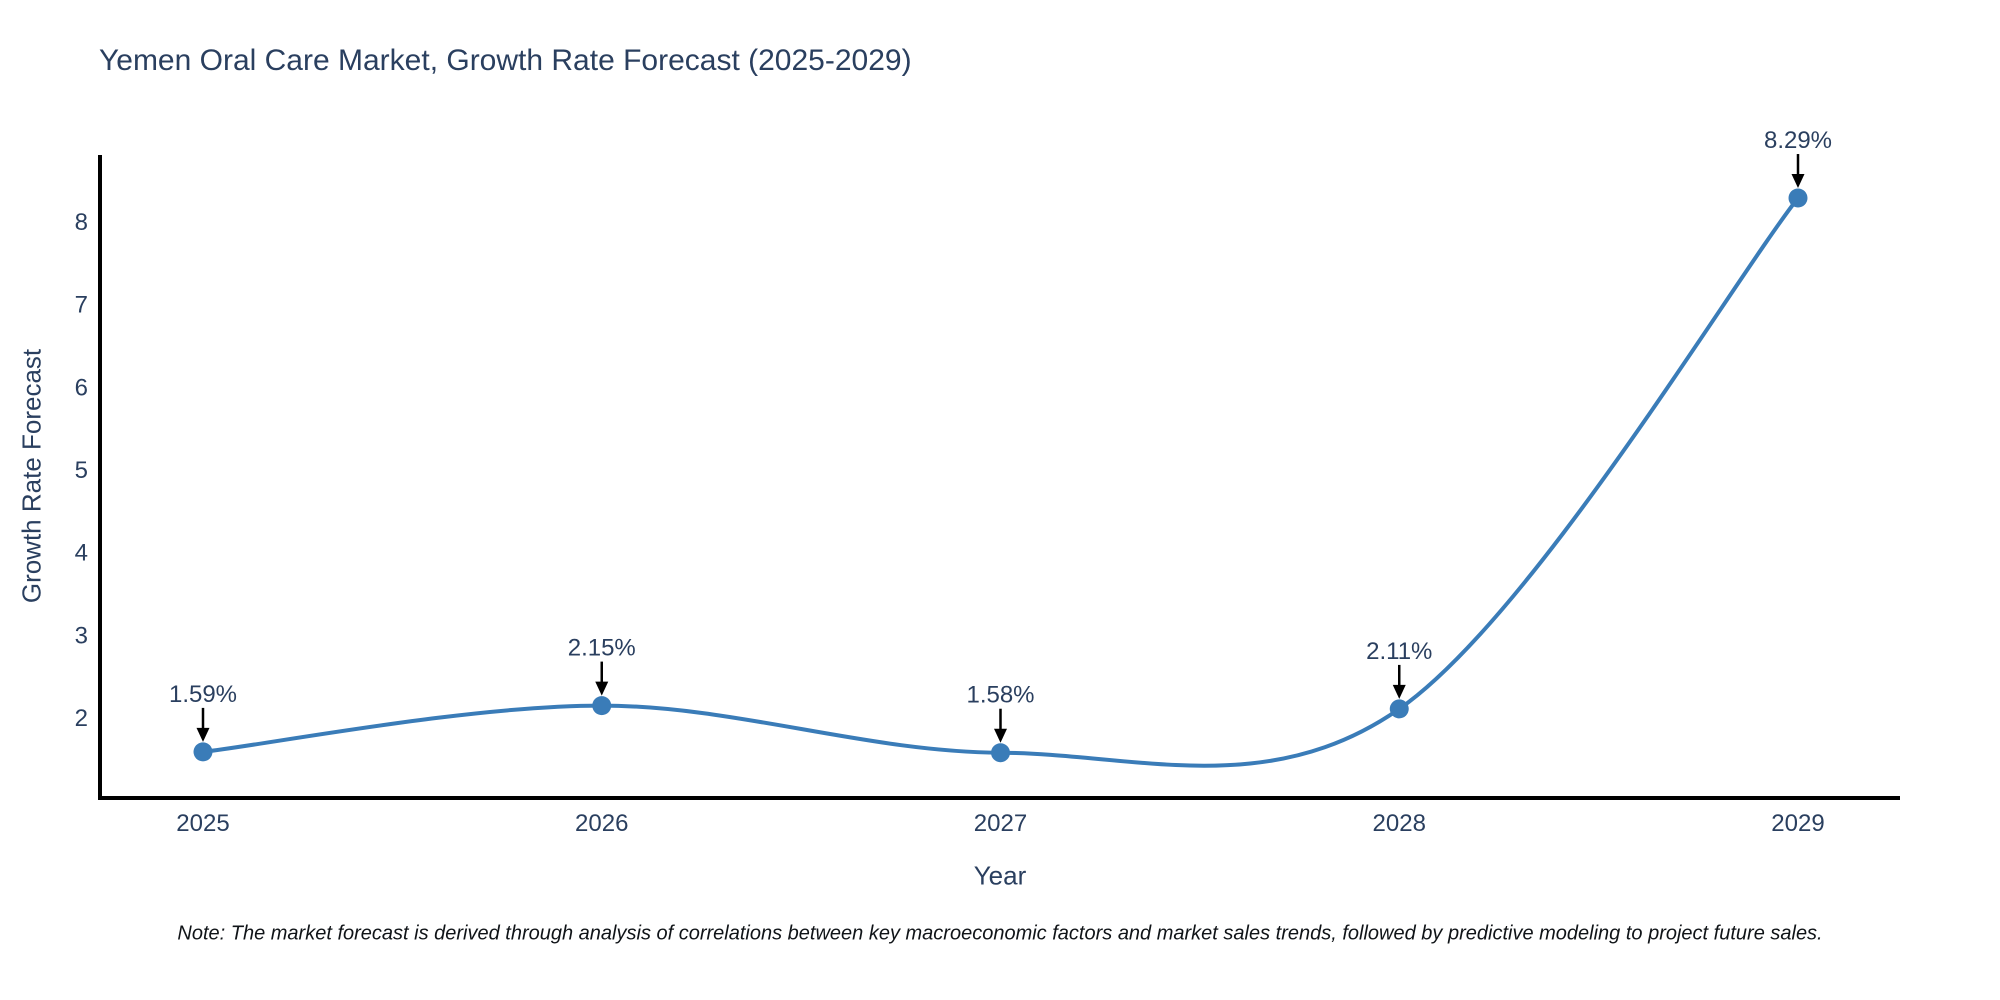 Image resolution: width=2000 pixels, height=1000 pixels. Describe the element at coordinates (203, 694) in the screenshot. I see `annotation-label: 1.59%` at that location.